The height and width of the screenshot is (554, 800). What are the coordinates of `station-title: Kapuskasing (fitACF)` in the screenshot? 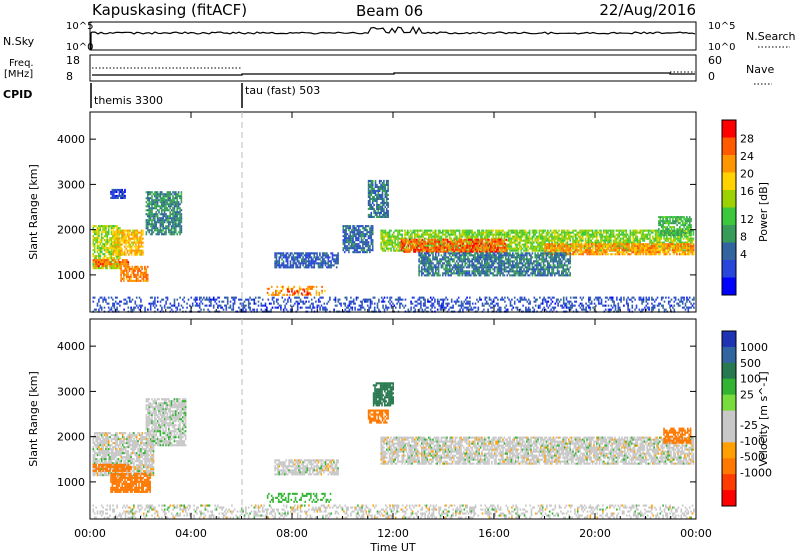 It's located at (169, 10).